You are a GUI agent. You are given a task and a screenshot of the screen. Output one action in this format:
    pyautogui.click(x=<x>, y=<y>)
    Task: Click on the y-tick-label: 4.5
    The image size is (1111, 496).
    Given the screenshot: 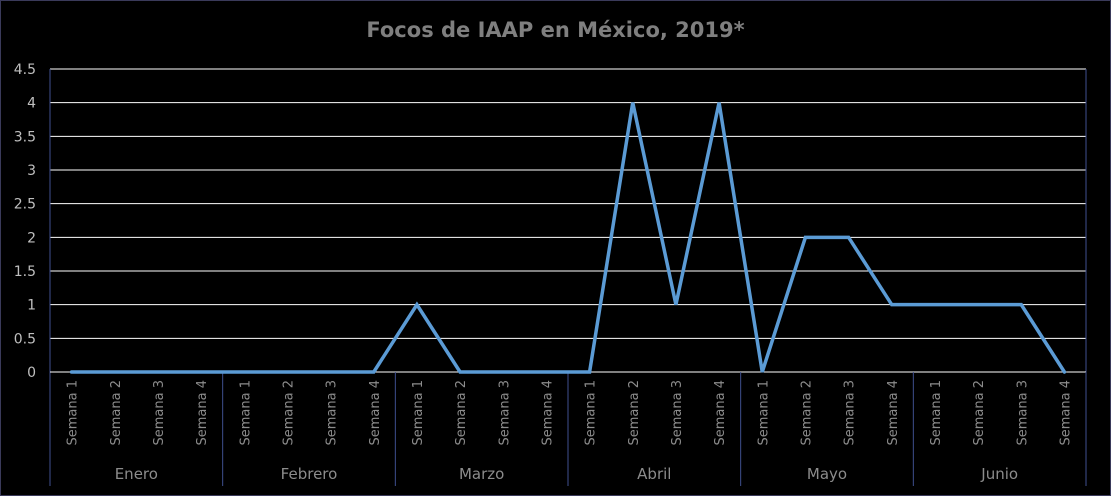 What is the action you would take?
    pyautogui.click(x=25, y=70)
    